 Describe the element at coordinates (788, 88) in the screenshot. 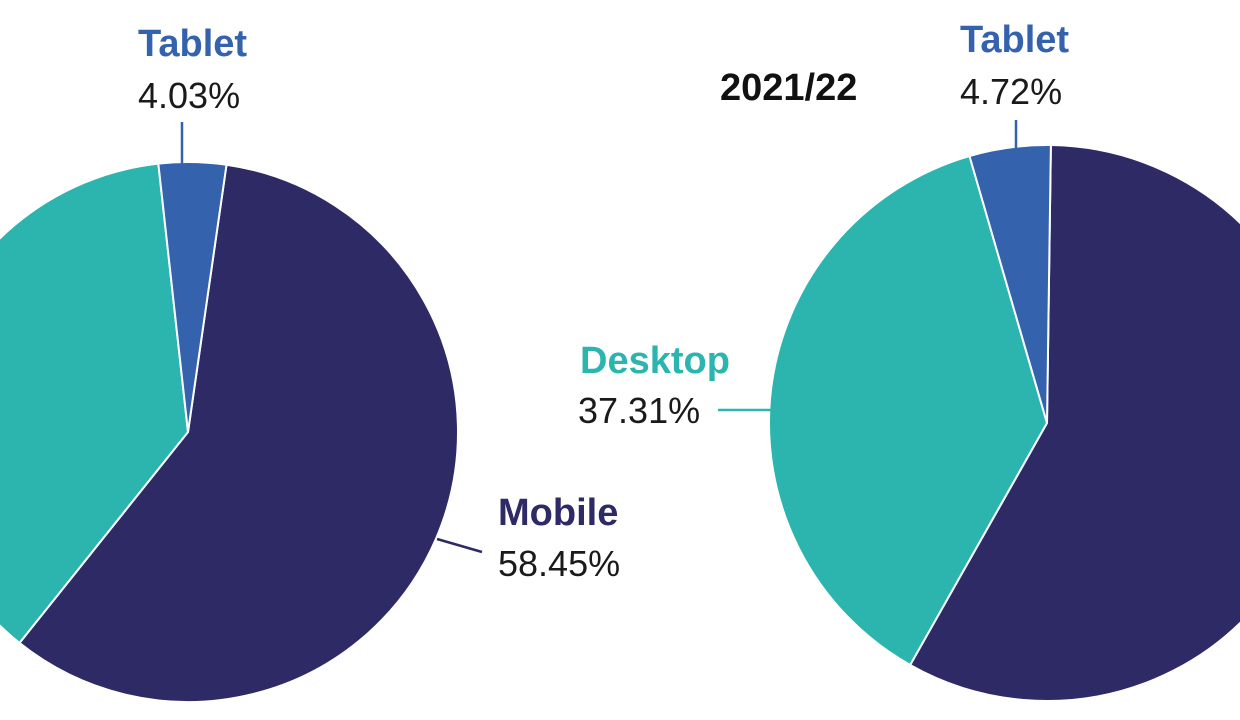

I see `pie-2-title: 2021/22` at that location.